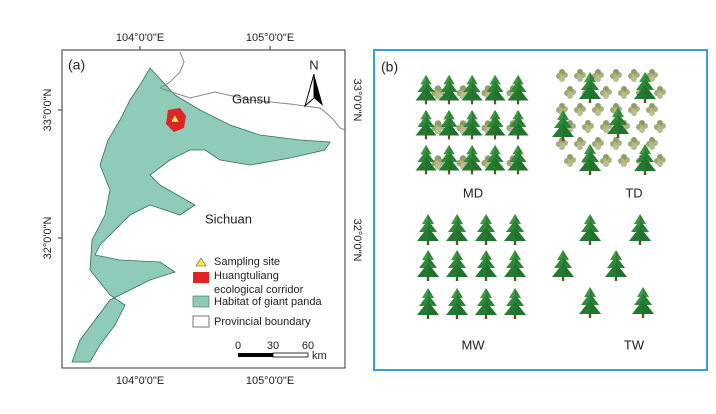 This screenshot has width=716, height=414. Describe the element at coordinates (251, 98) in the screenshot. I see `place-label: Gansu` at that location.